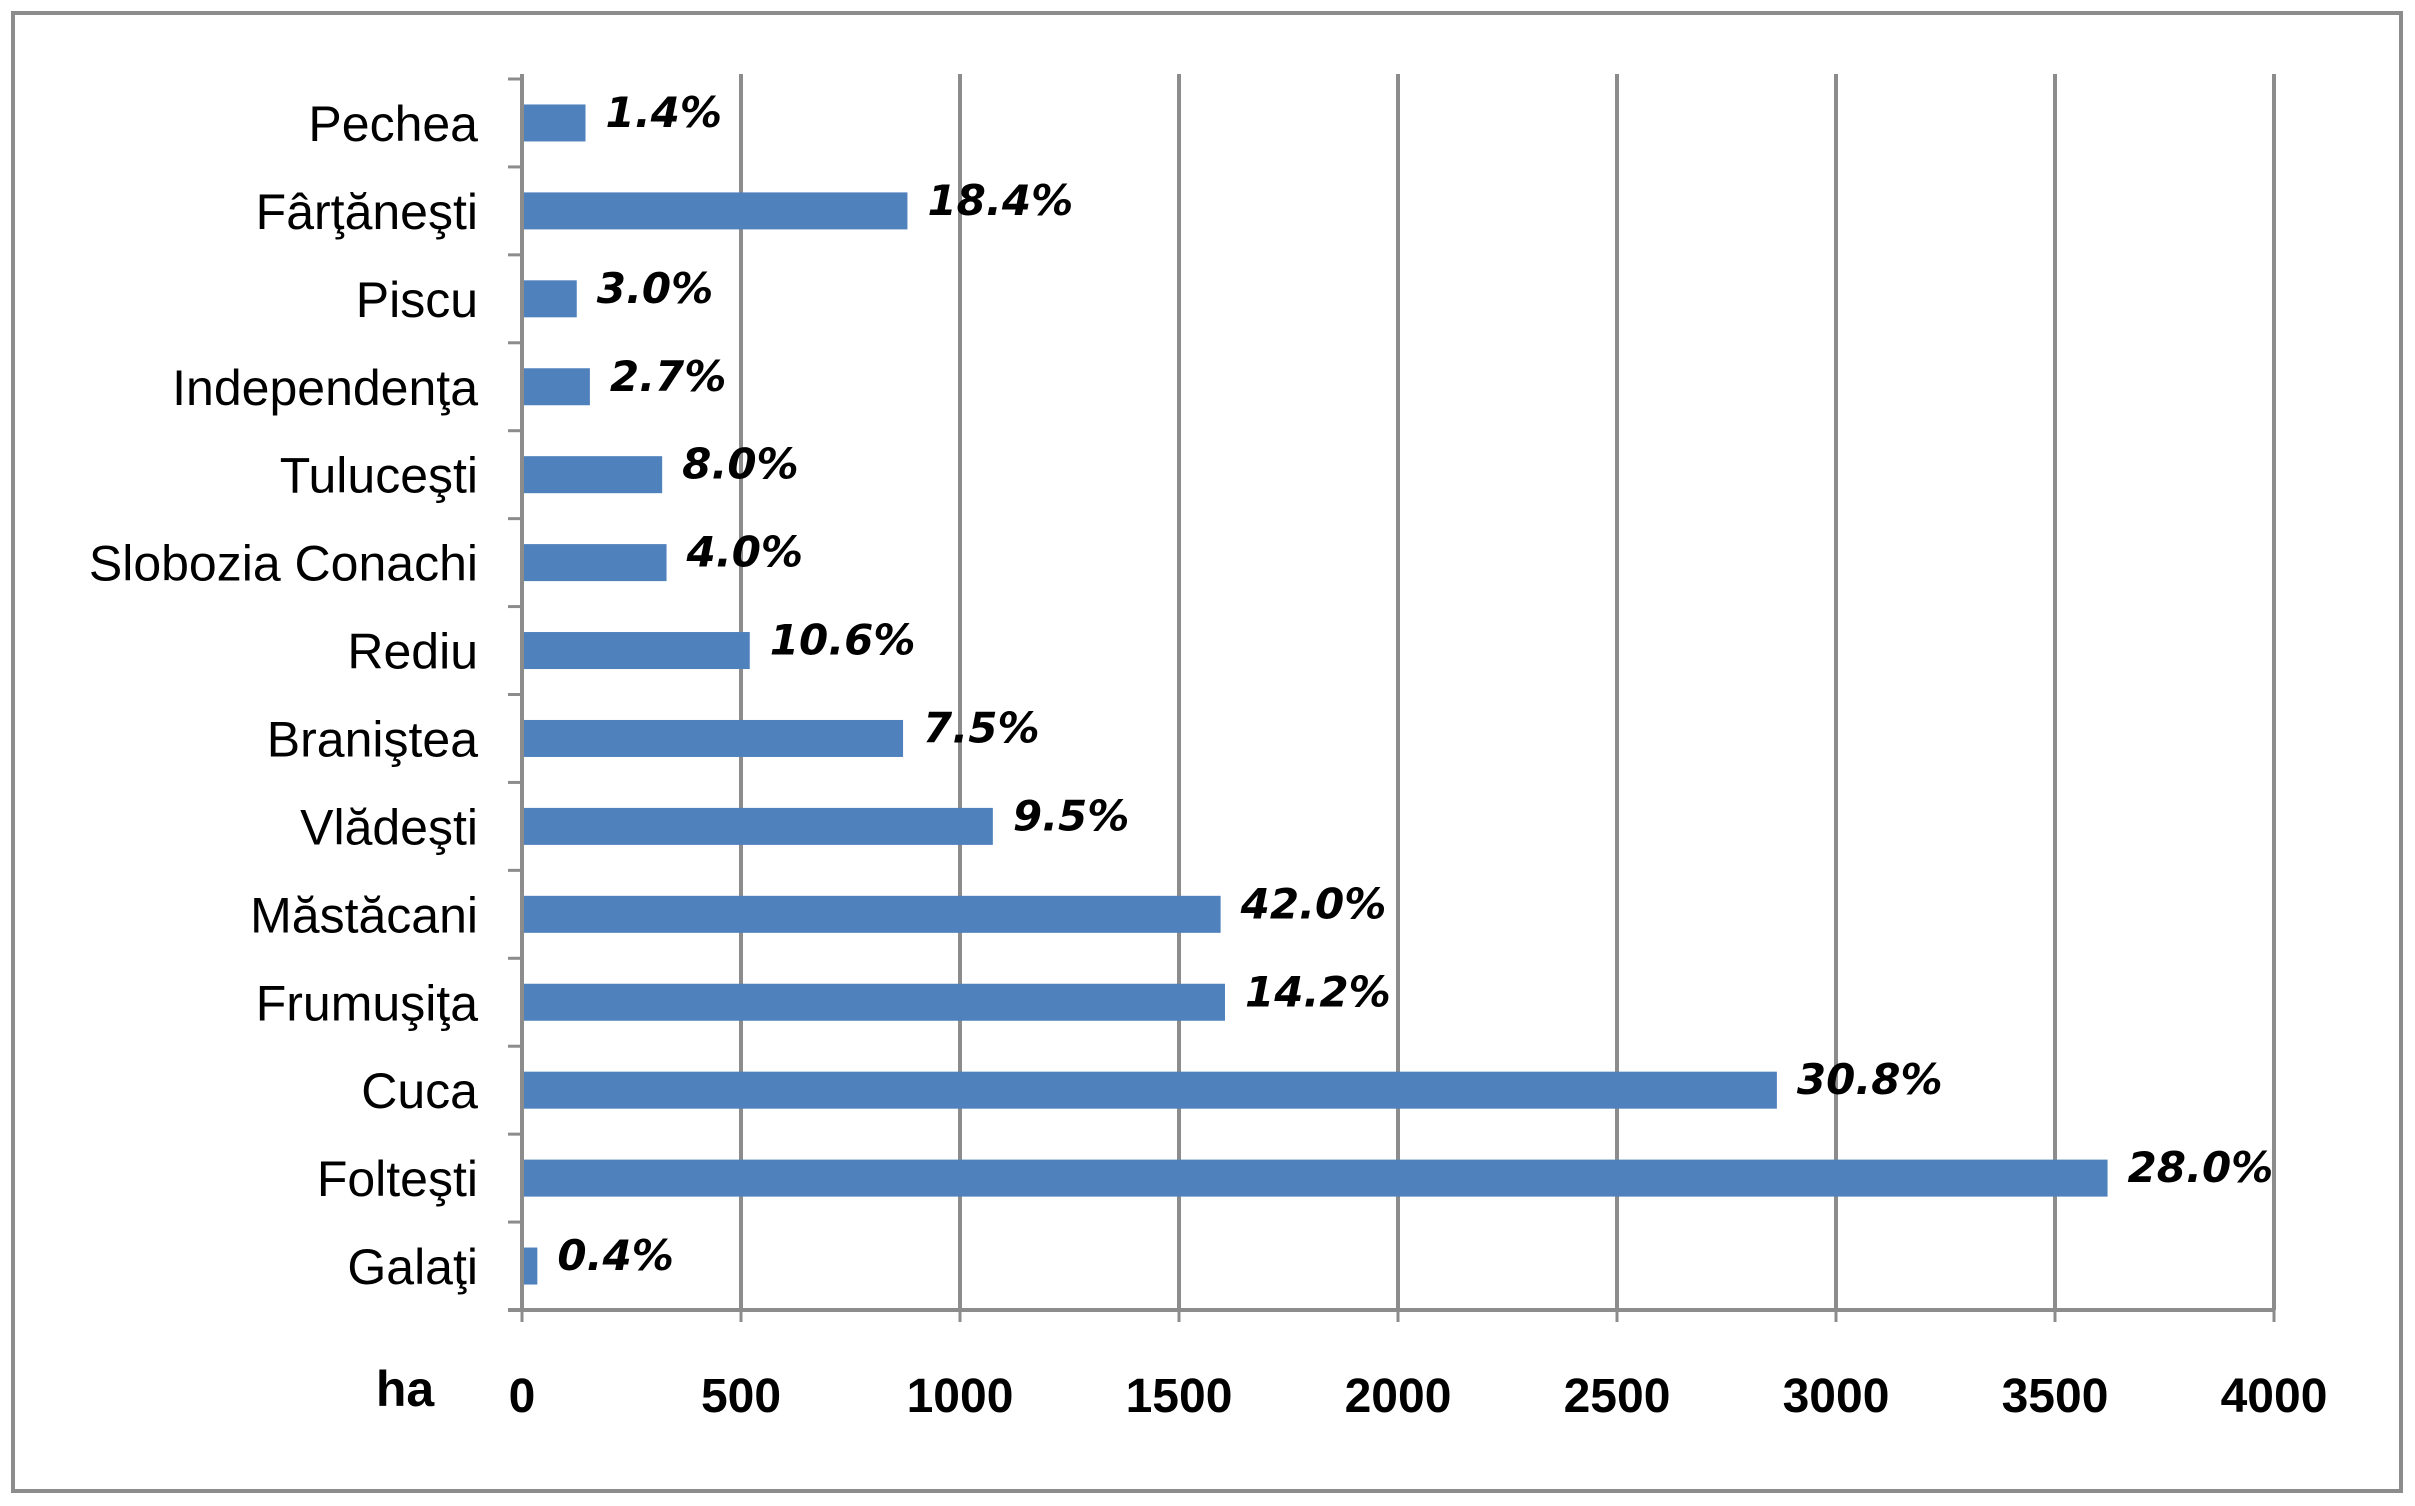 This screenshot has height=1506, width=2415. Describe the element at coordinates (412, 652) in the screenshot. I see `category-label: Rediu` at that location.